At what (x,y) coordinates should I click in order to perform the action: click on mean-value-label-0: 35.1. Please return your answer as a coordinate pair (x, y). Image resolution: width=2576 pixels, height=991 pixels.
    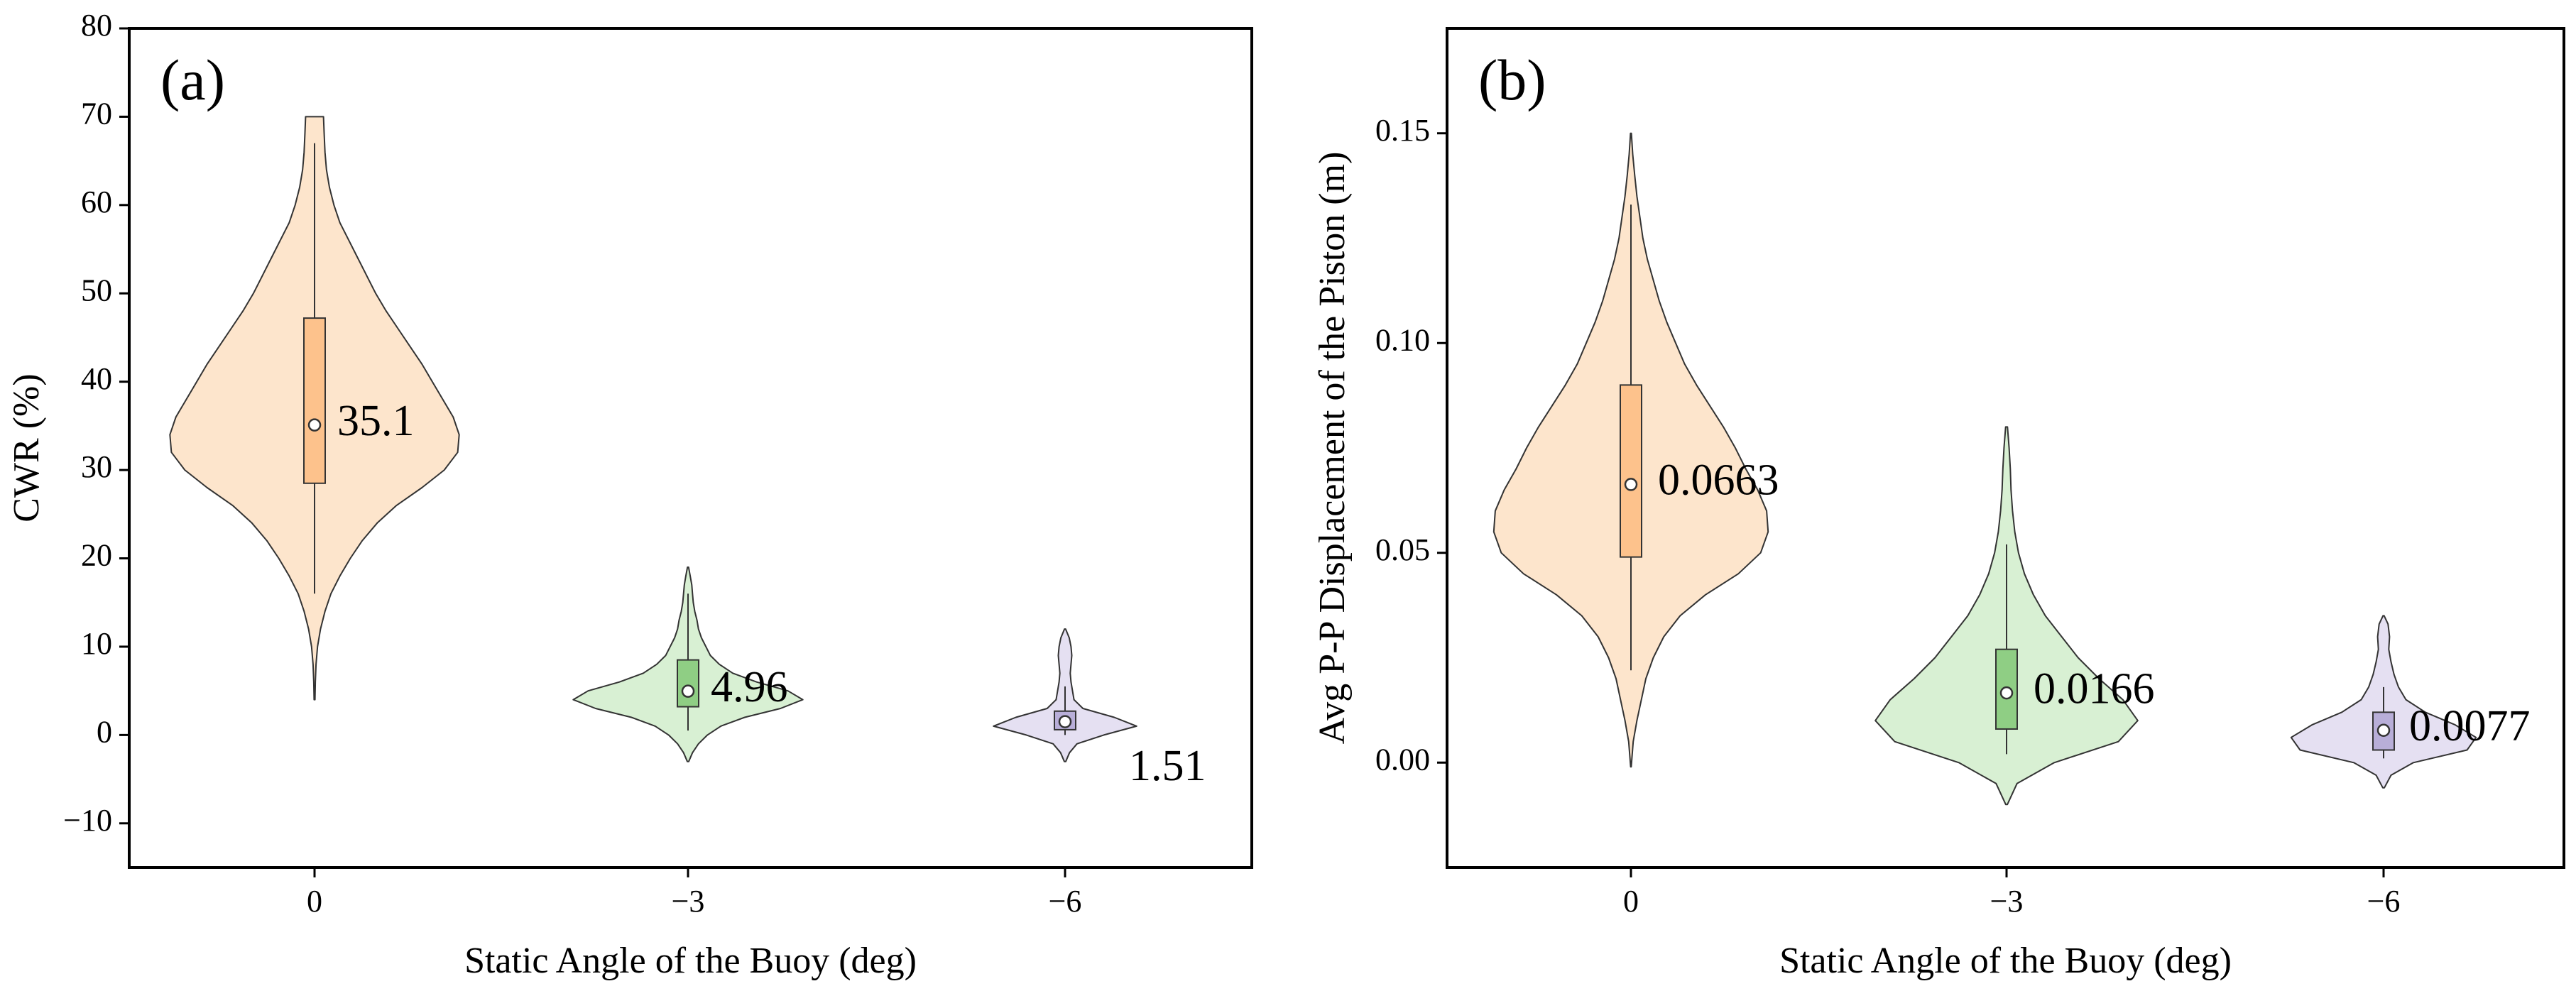
    Looking at the image, I should click on (376, 421).